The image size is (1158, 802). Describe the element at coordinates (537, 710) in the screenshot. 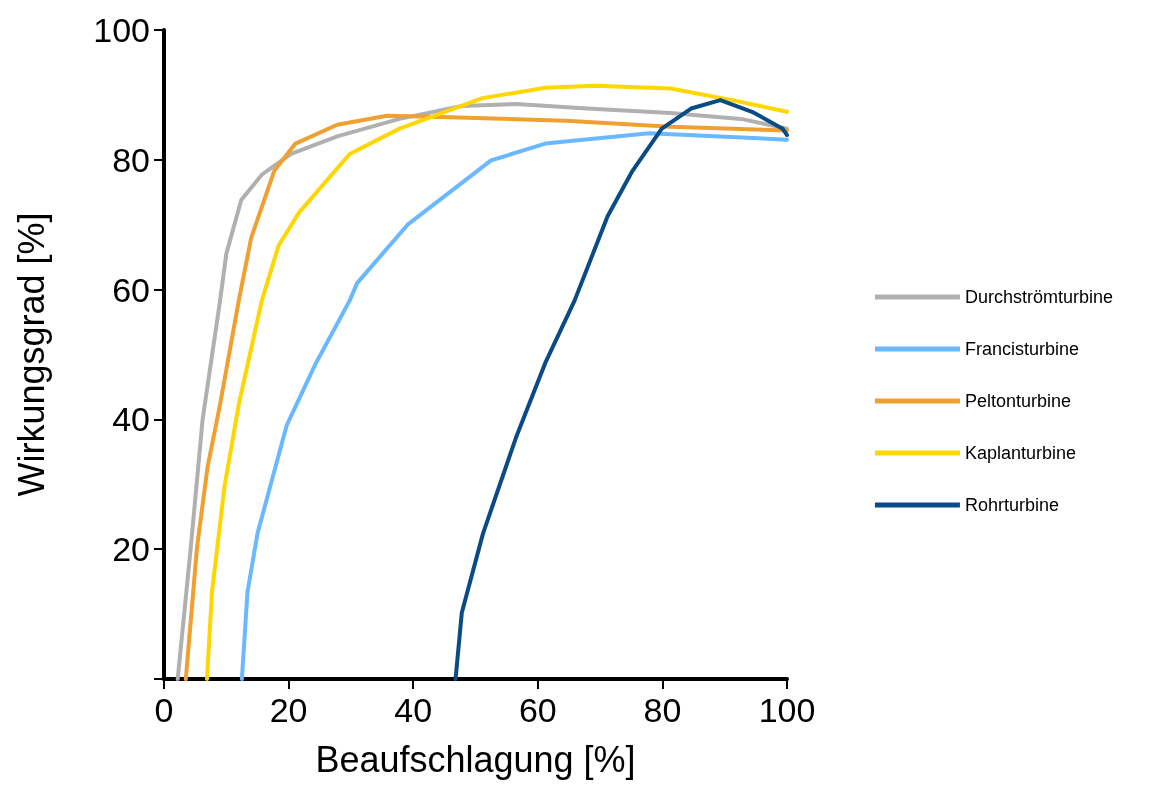

I see `x-tick-label: 60` at that location.